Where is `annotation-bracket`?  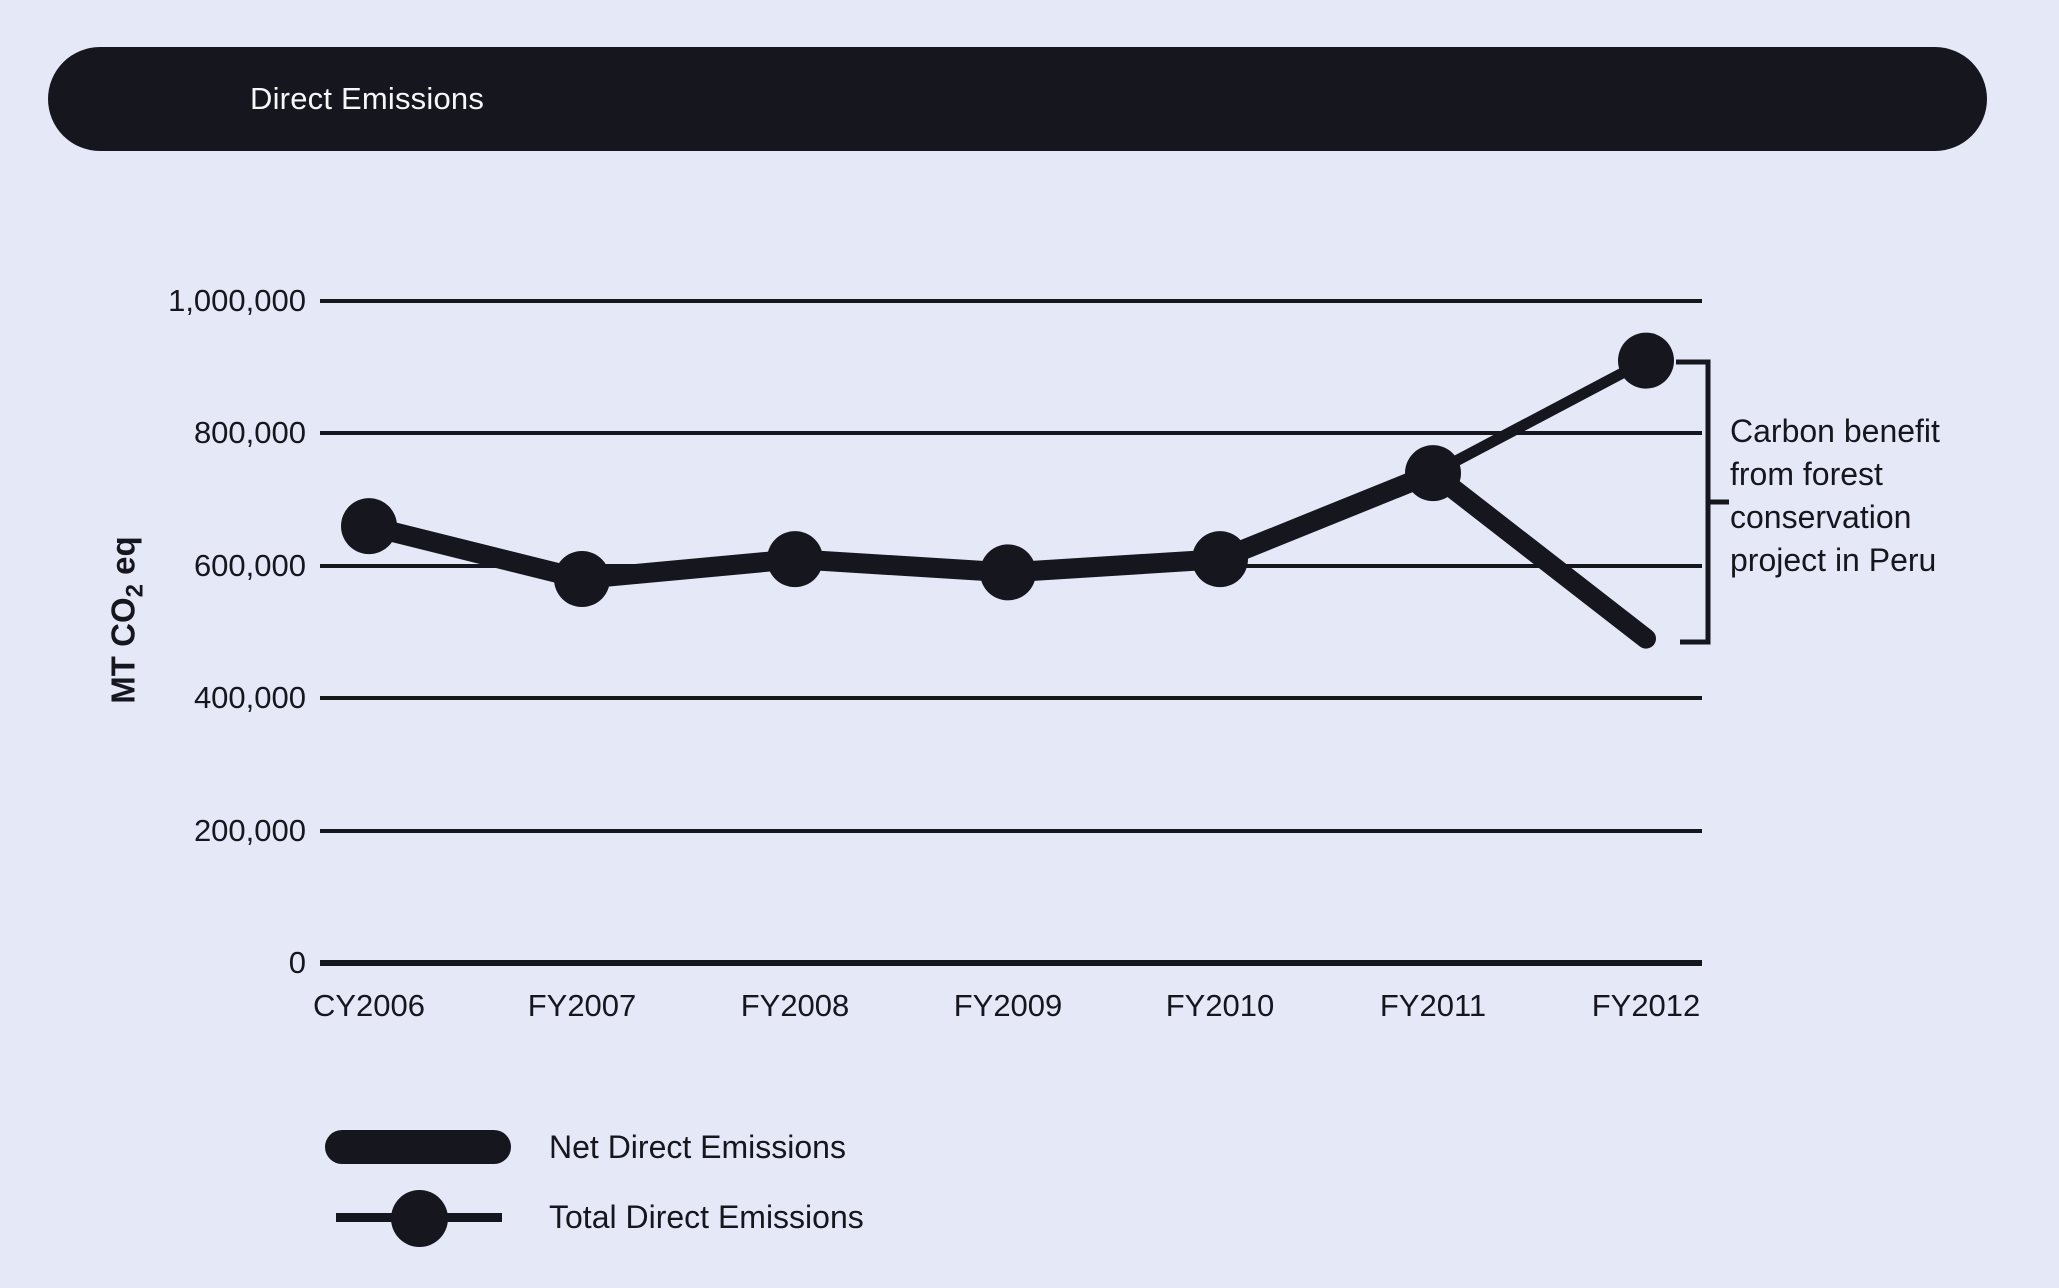
annotation-bracket is located at coordinates (1702, 502).